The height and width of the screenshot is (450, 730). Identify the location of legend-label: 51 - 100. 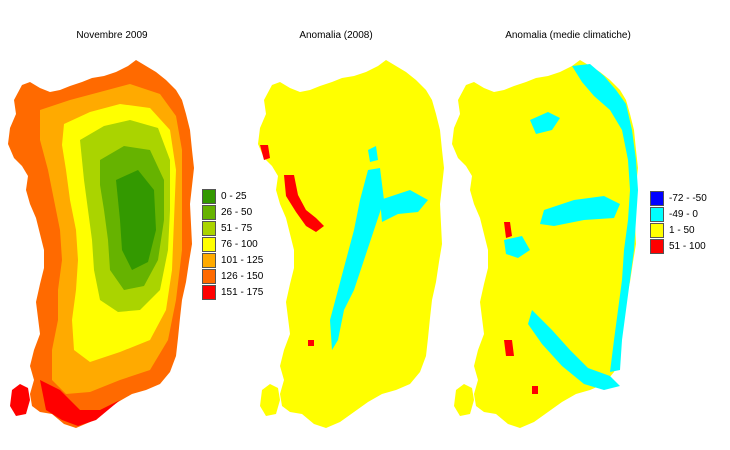
(687, 246).